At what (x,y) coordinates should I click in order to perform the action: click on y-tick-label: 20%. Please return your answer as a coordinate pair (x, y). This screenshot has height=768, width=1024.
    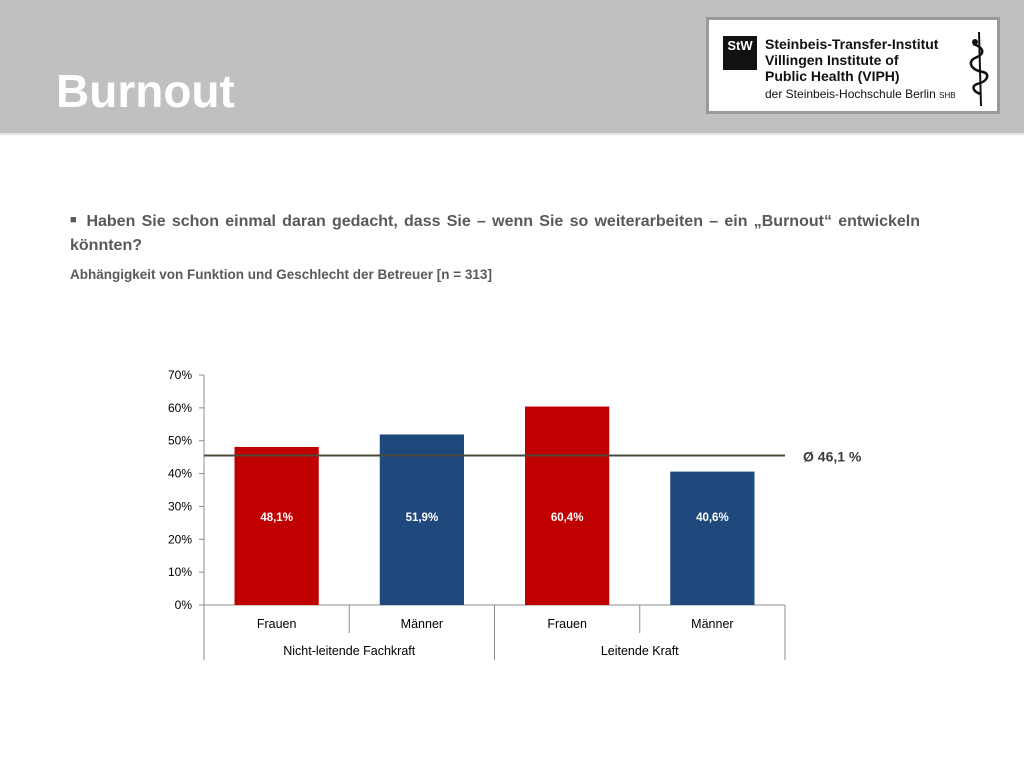
    Looking at the image, I should click on (180, 539).